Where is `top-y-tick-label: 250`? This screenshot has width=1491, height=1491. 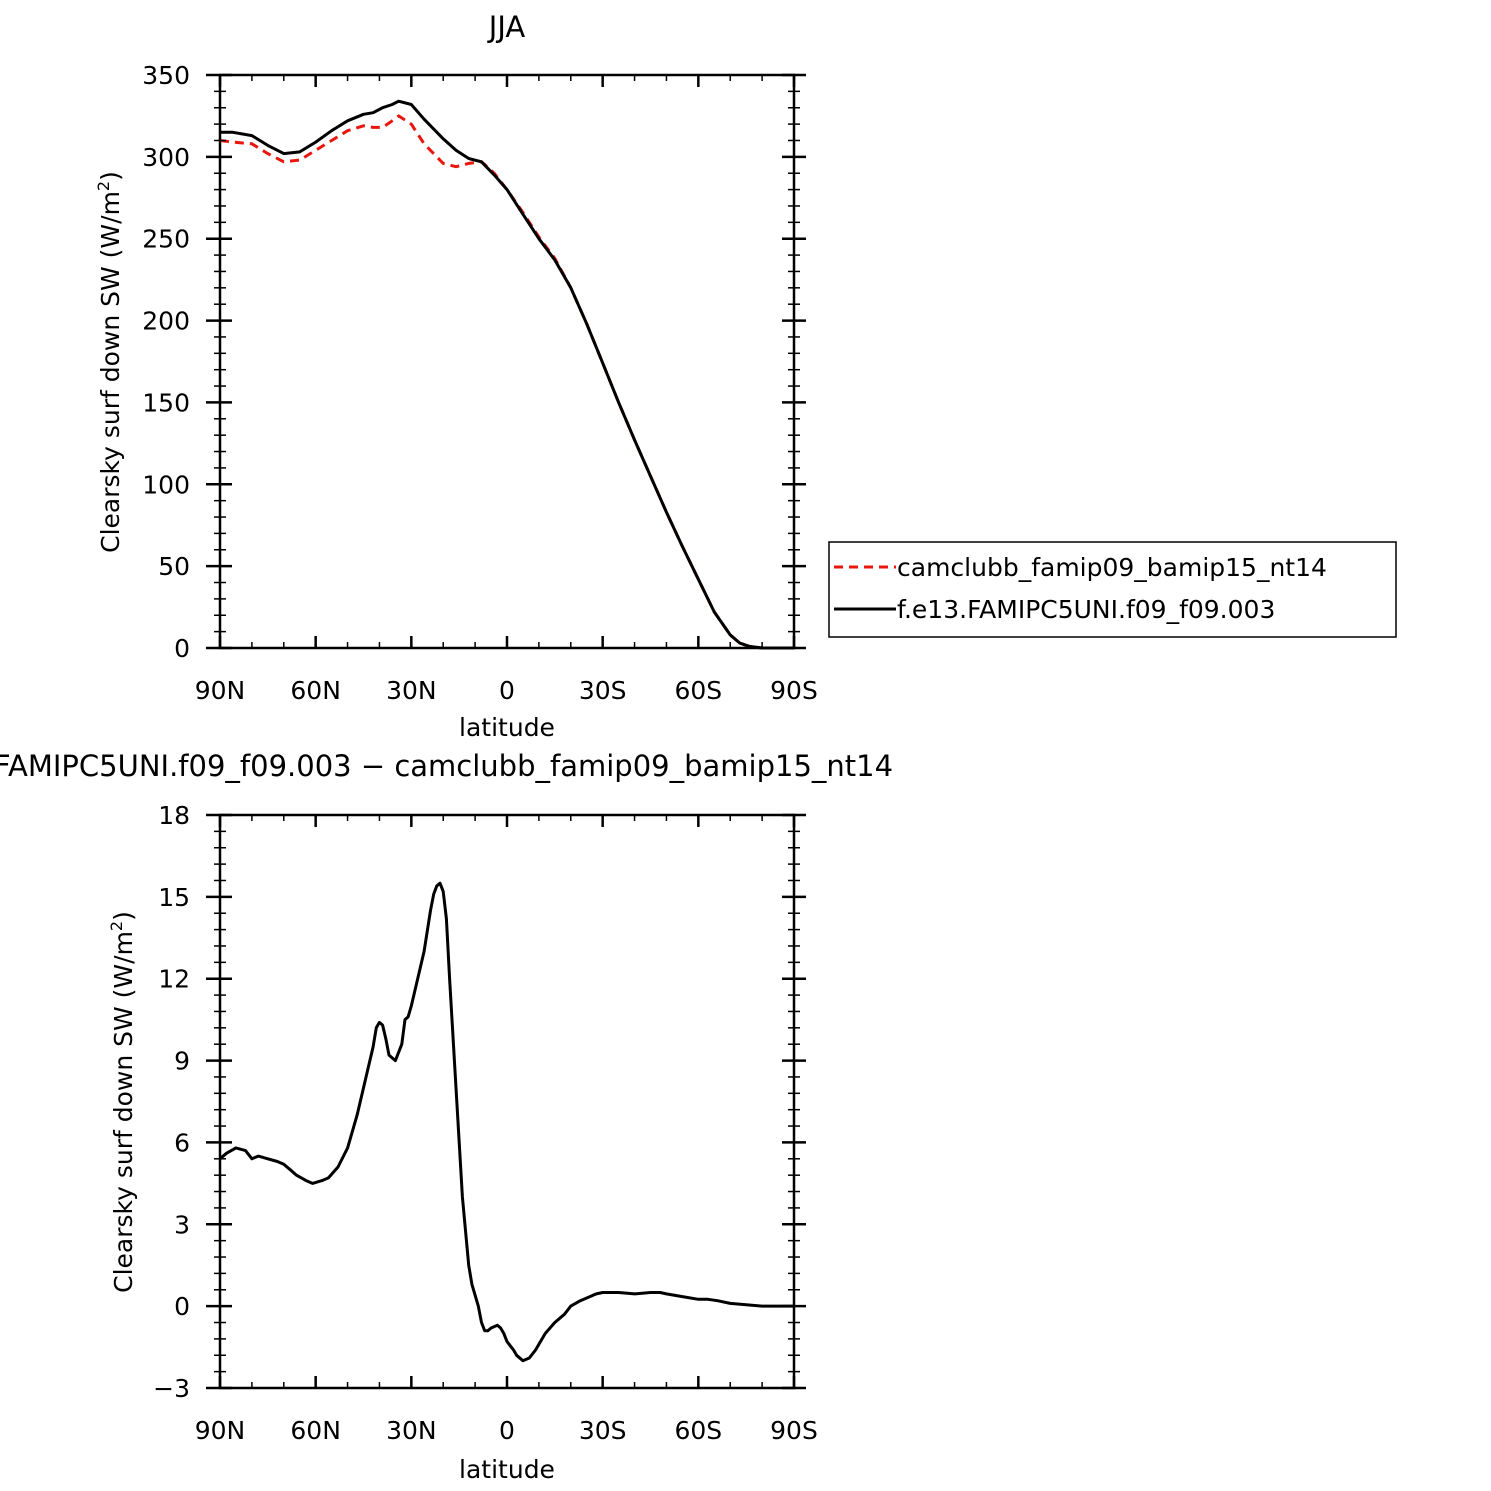 top-y-tick-label: 250 is located at coordinates (166, 239).